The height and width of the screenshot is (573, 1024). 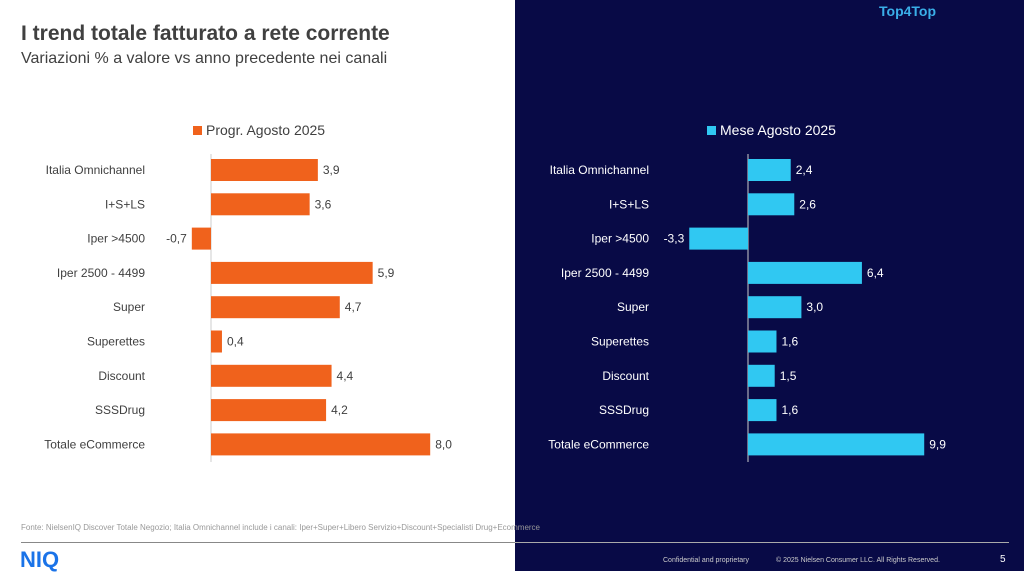 What do you see at coordinates (807, 204) in the screenshot?
I see `data-label: 2,6` at bounding box center [807, 204].